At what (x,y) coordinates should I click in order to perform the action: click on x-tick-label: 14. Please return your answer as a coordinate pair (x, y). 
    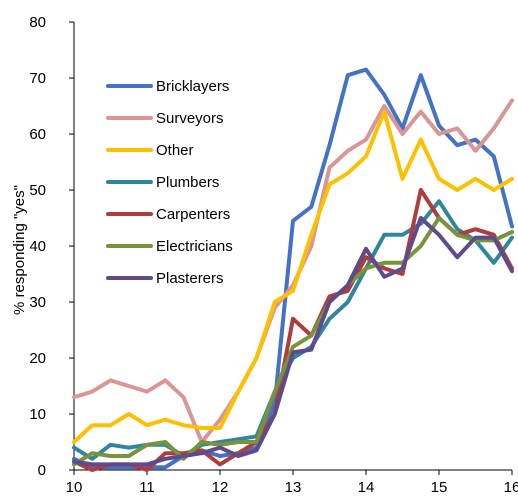
    Looking at the image, I should click on (366, 487).